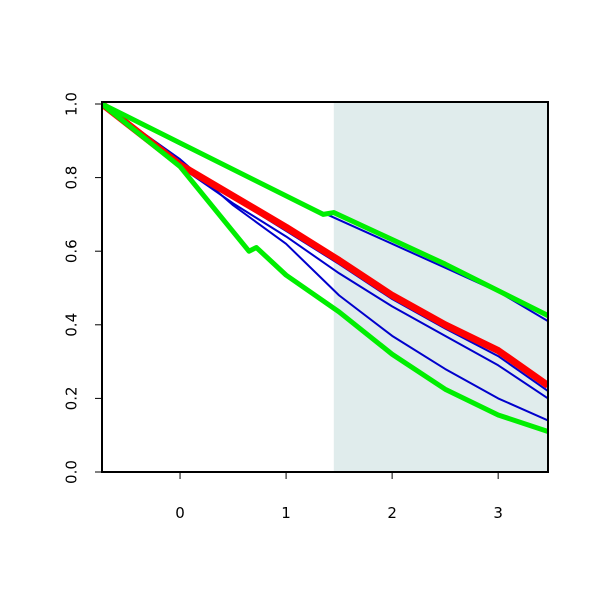 This screenshot has width=600, height=604. I want to click on y-tick-label: 0.0, so click(72, 472).